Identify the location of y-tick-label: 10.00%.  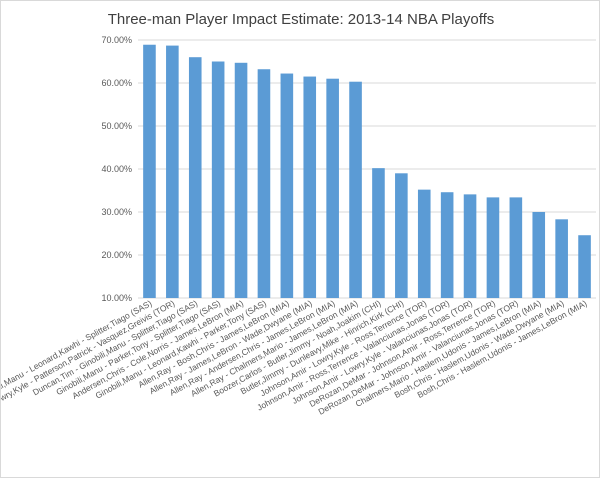
(116, 298).